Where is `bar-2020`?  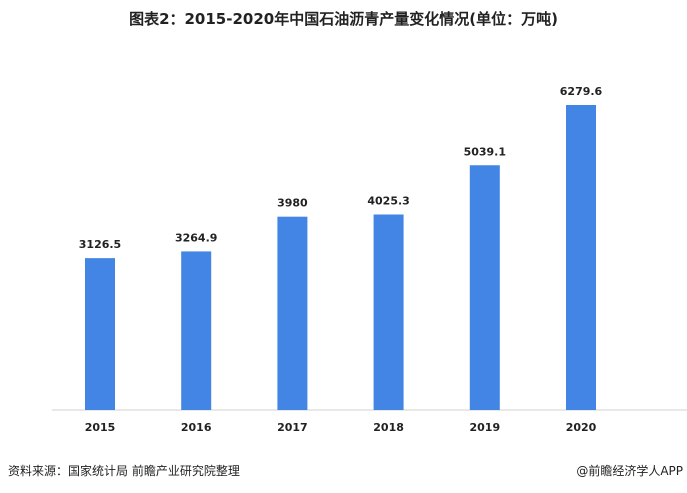
bar-2020 is located at coordinates (581, 257).